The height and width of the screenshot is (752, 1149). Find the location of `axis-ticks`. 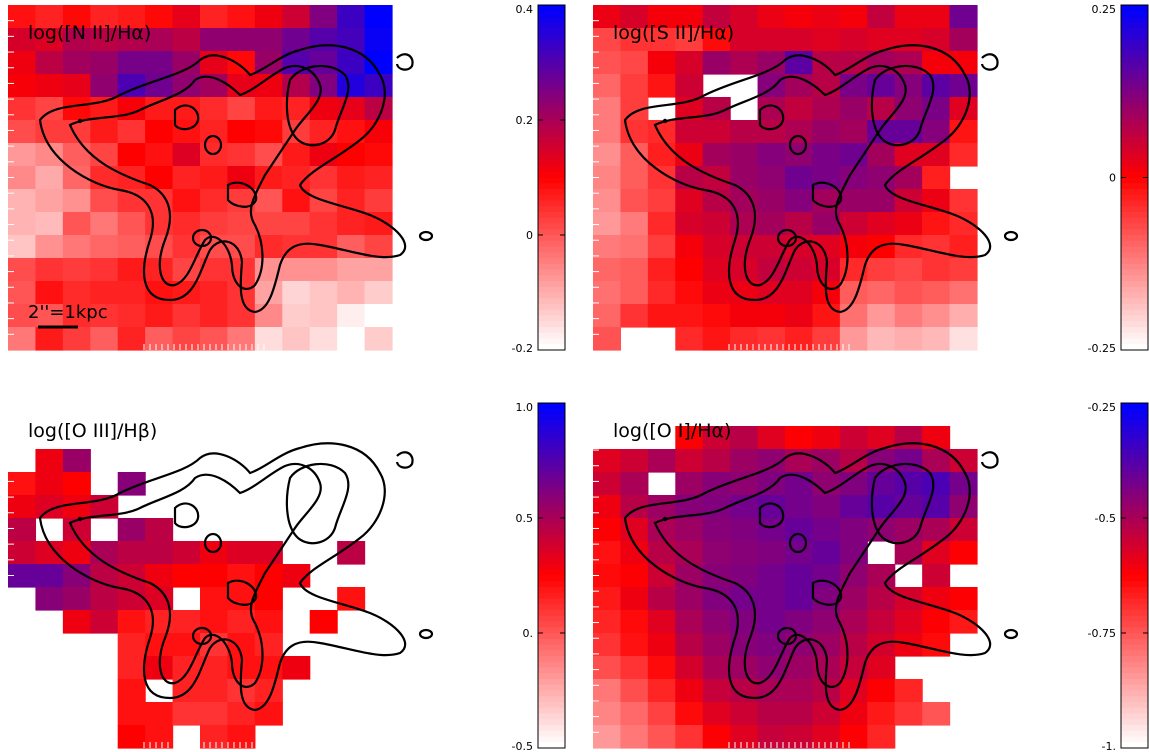

axis-ticks is located at coordinates (136, 185).